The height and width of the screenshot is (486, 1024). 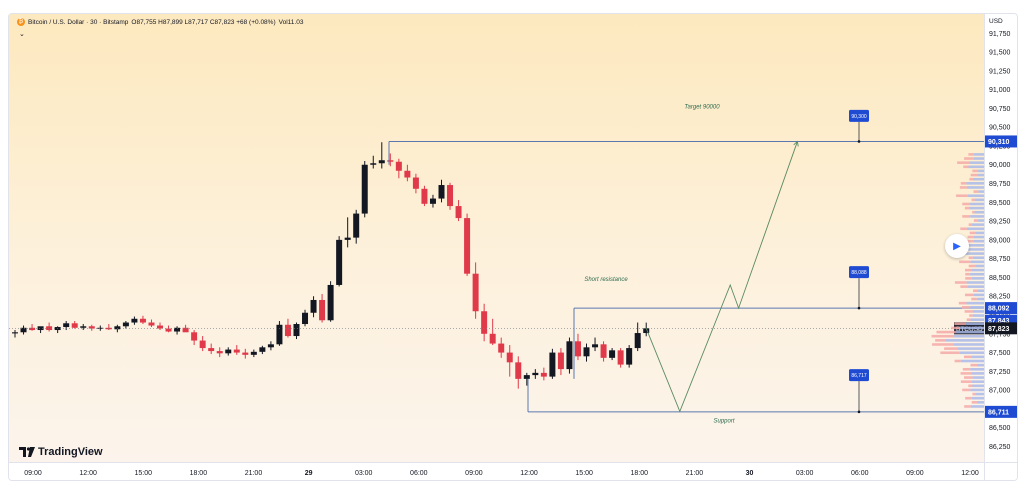 I want to click on measure-badge, so click(x=859, y=115).